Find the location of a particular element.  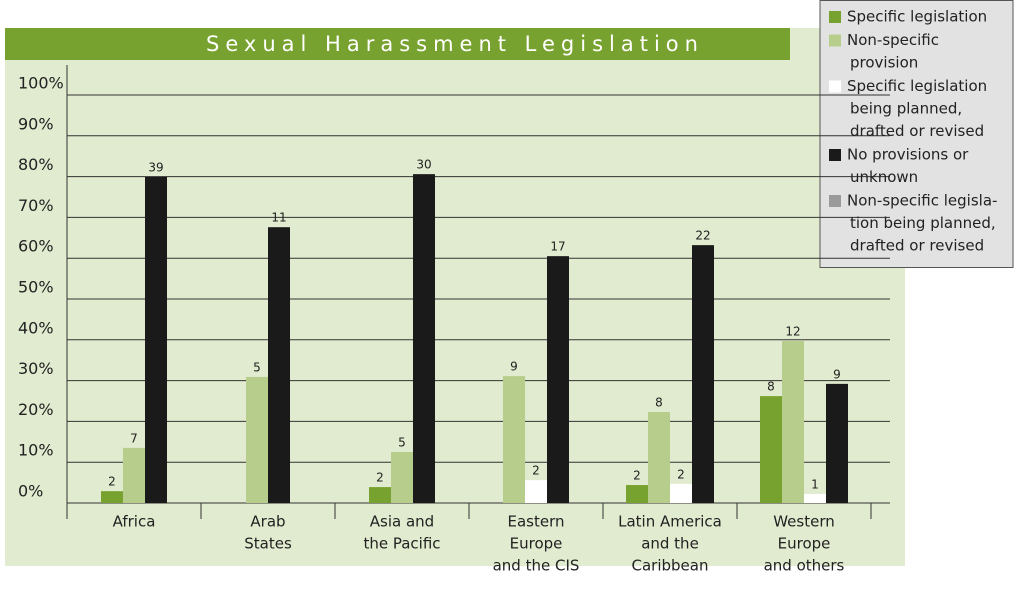

x-tick-label: Africa is located at coordinates (134, 522).